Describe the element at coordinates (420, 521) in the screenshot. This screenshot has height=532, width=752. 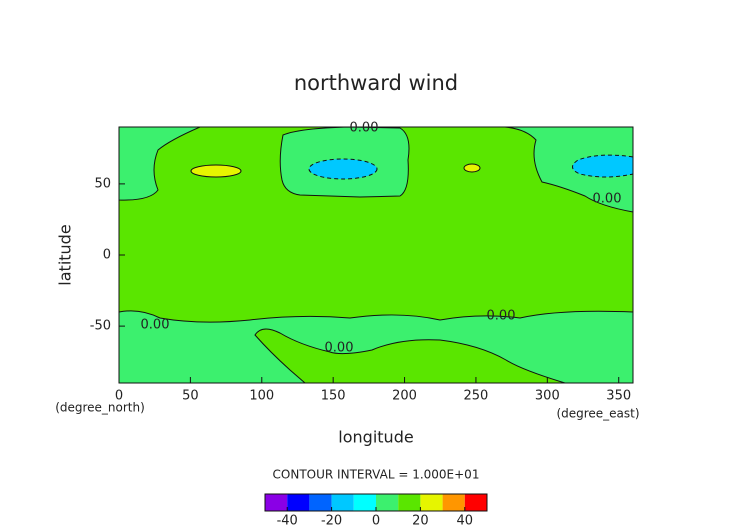
I see `colorbar-tick-label: 20` at that location.